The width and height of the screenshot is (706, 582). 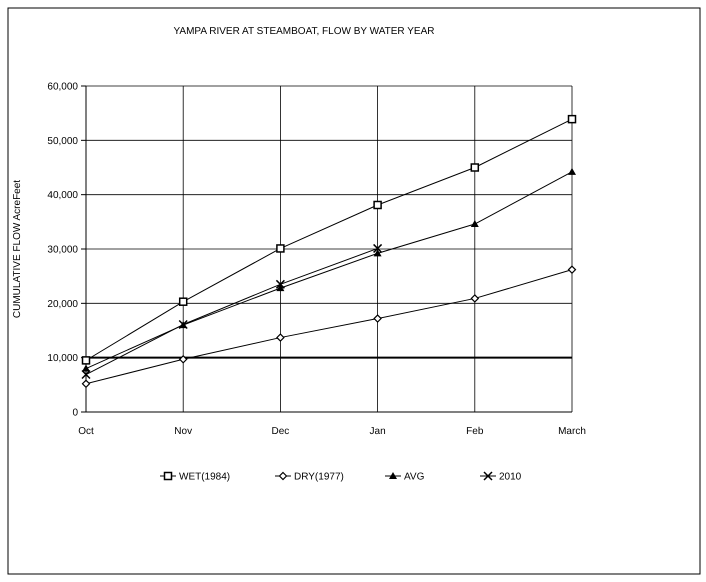 I want to click on y-tick-label: 10,000, so click(x=62, y=358).